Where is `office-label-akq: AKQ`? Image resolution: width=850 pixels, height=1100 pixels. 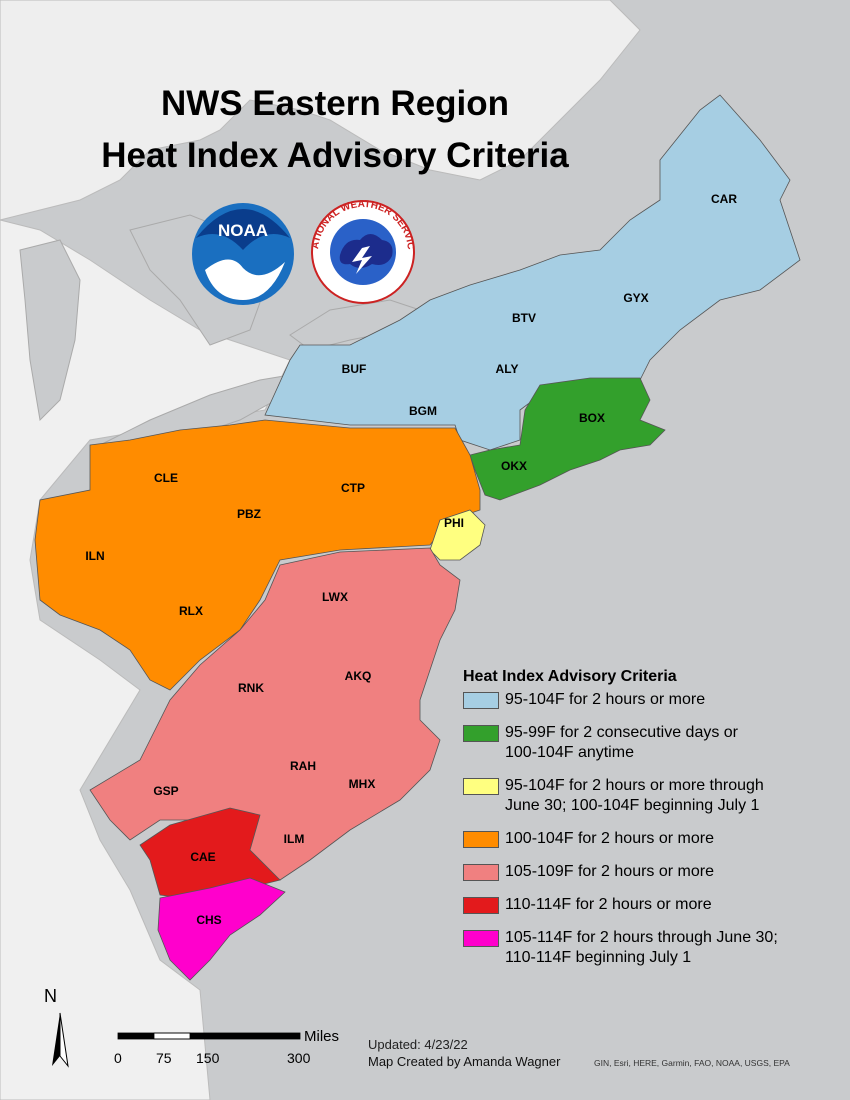 office-label-akq: AKQ is located at coordinates (358, 676).